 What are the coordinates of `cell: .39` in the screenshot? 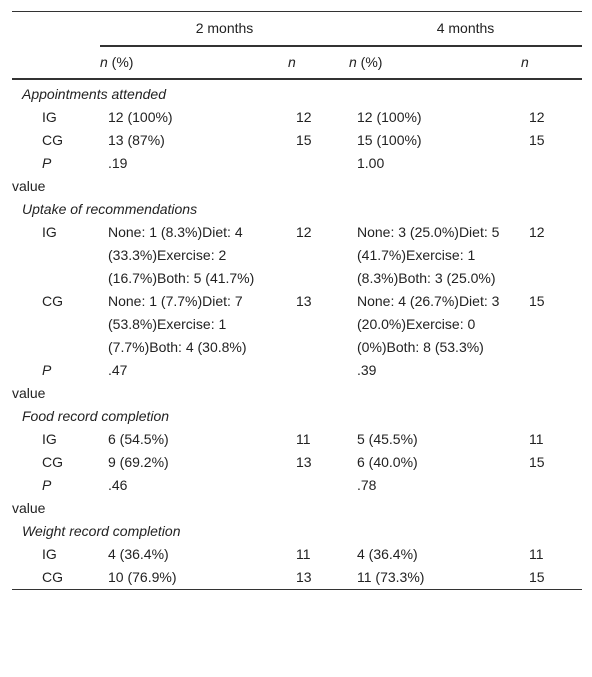 It's located at (367, 370).